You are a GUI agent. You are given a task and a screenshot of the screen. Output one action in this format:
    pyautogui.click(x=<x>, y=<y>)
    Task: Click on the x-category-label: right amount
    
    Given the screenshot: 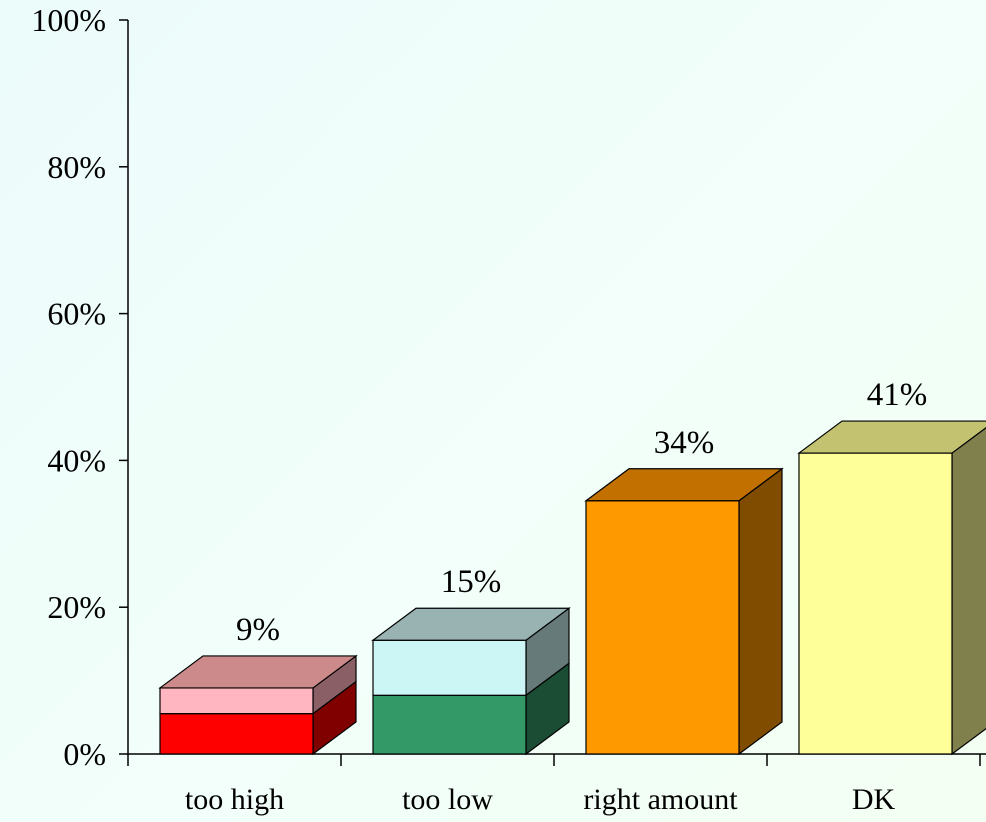 What is the action you would take?
    pyautogui.click(x=660, y=799)
    